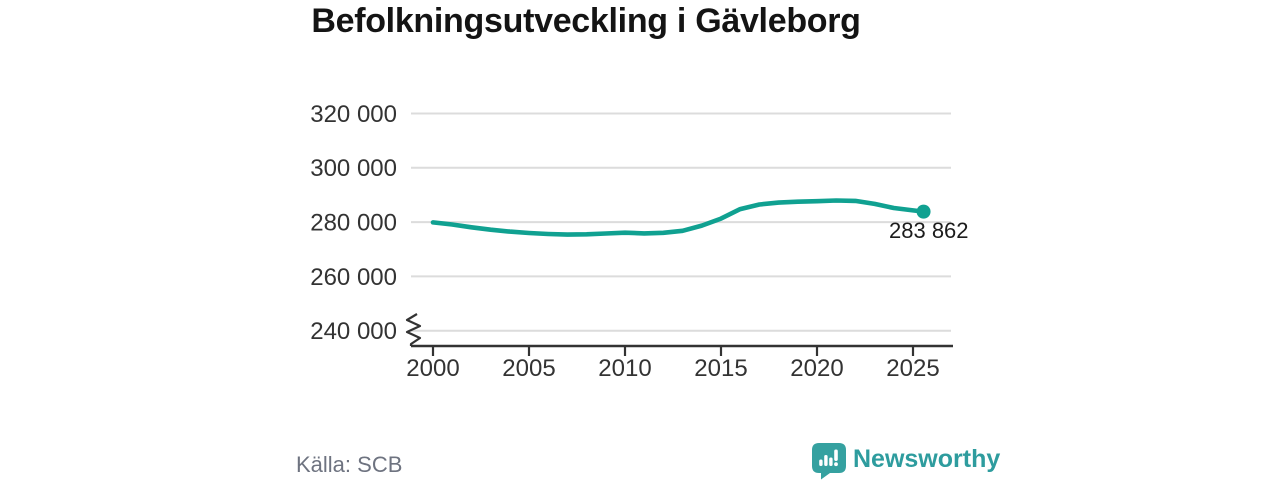  I want to click on newsworthy-logo-icon, so click(829, 461).